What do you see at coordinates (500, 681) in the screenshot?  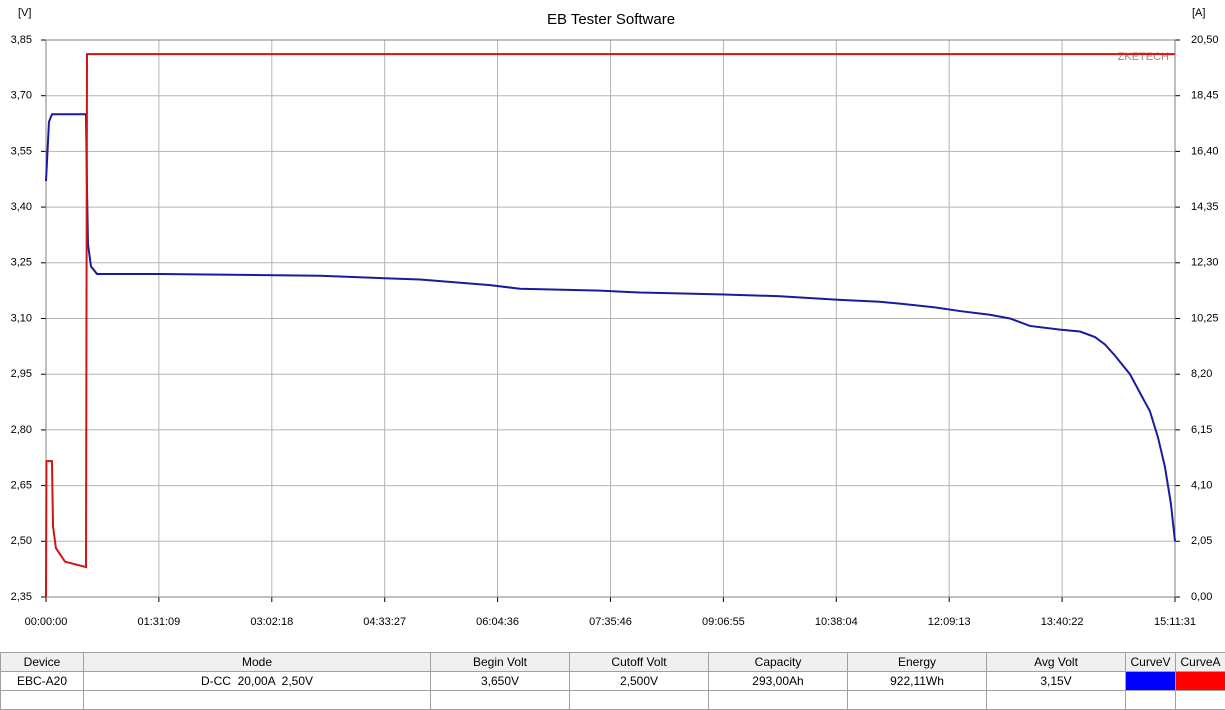 I see `table-cell: 3,650V` at bounding box center [500, 681].